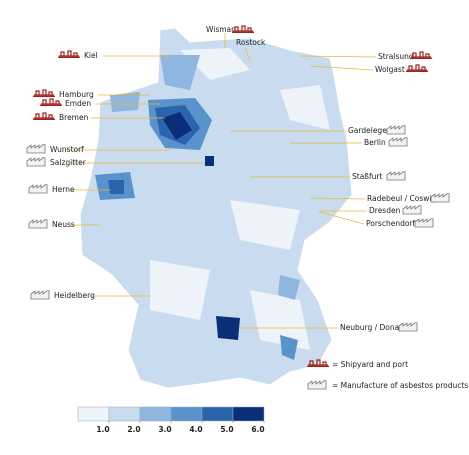  I want to click on city-label: Stralsund, so click(396, 56).